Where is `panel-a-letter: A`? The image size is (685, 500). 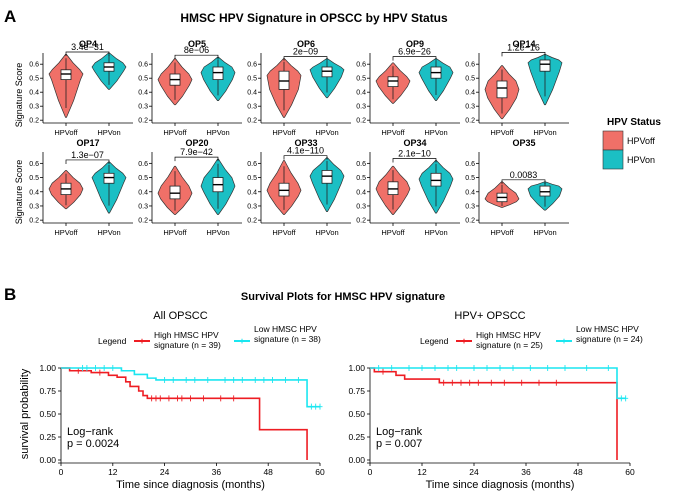
panel-a-letter: A is located at coordinates (10, 16).